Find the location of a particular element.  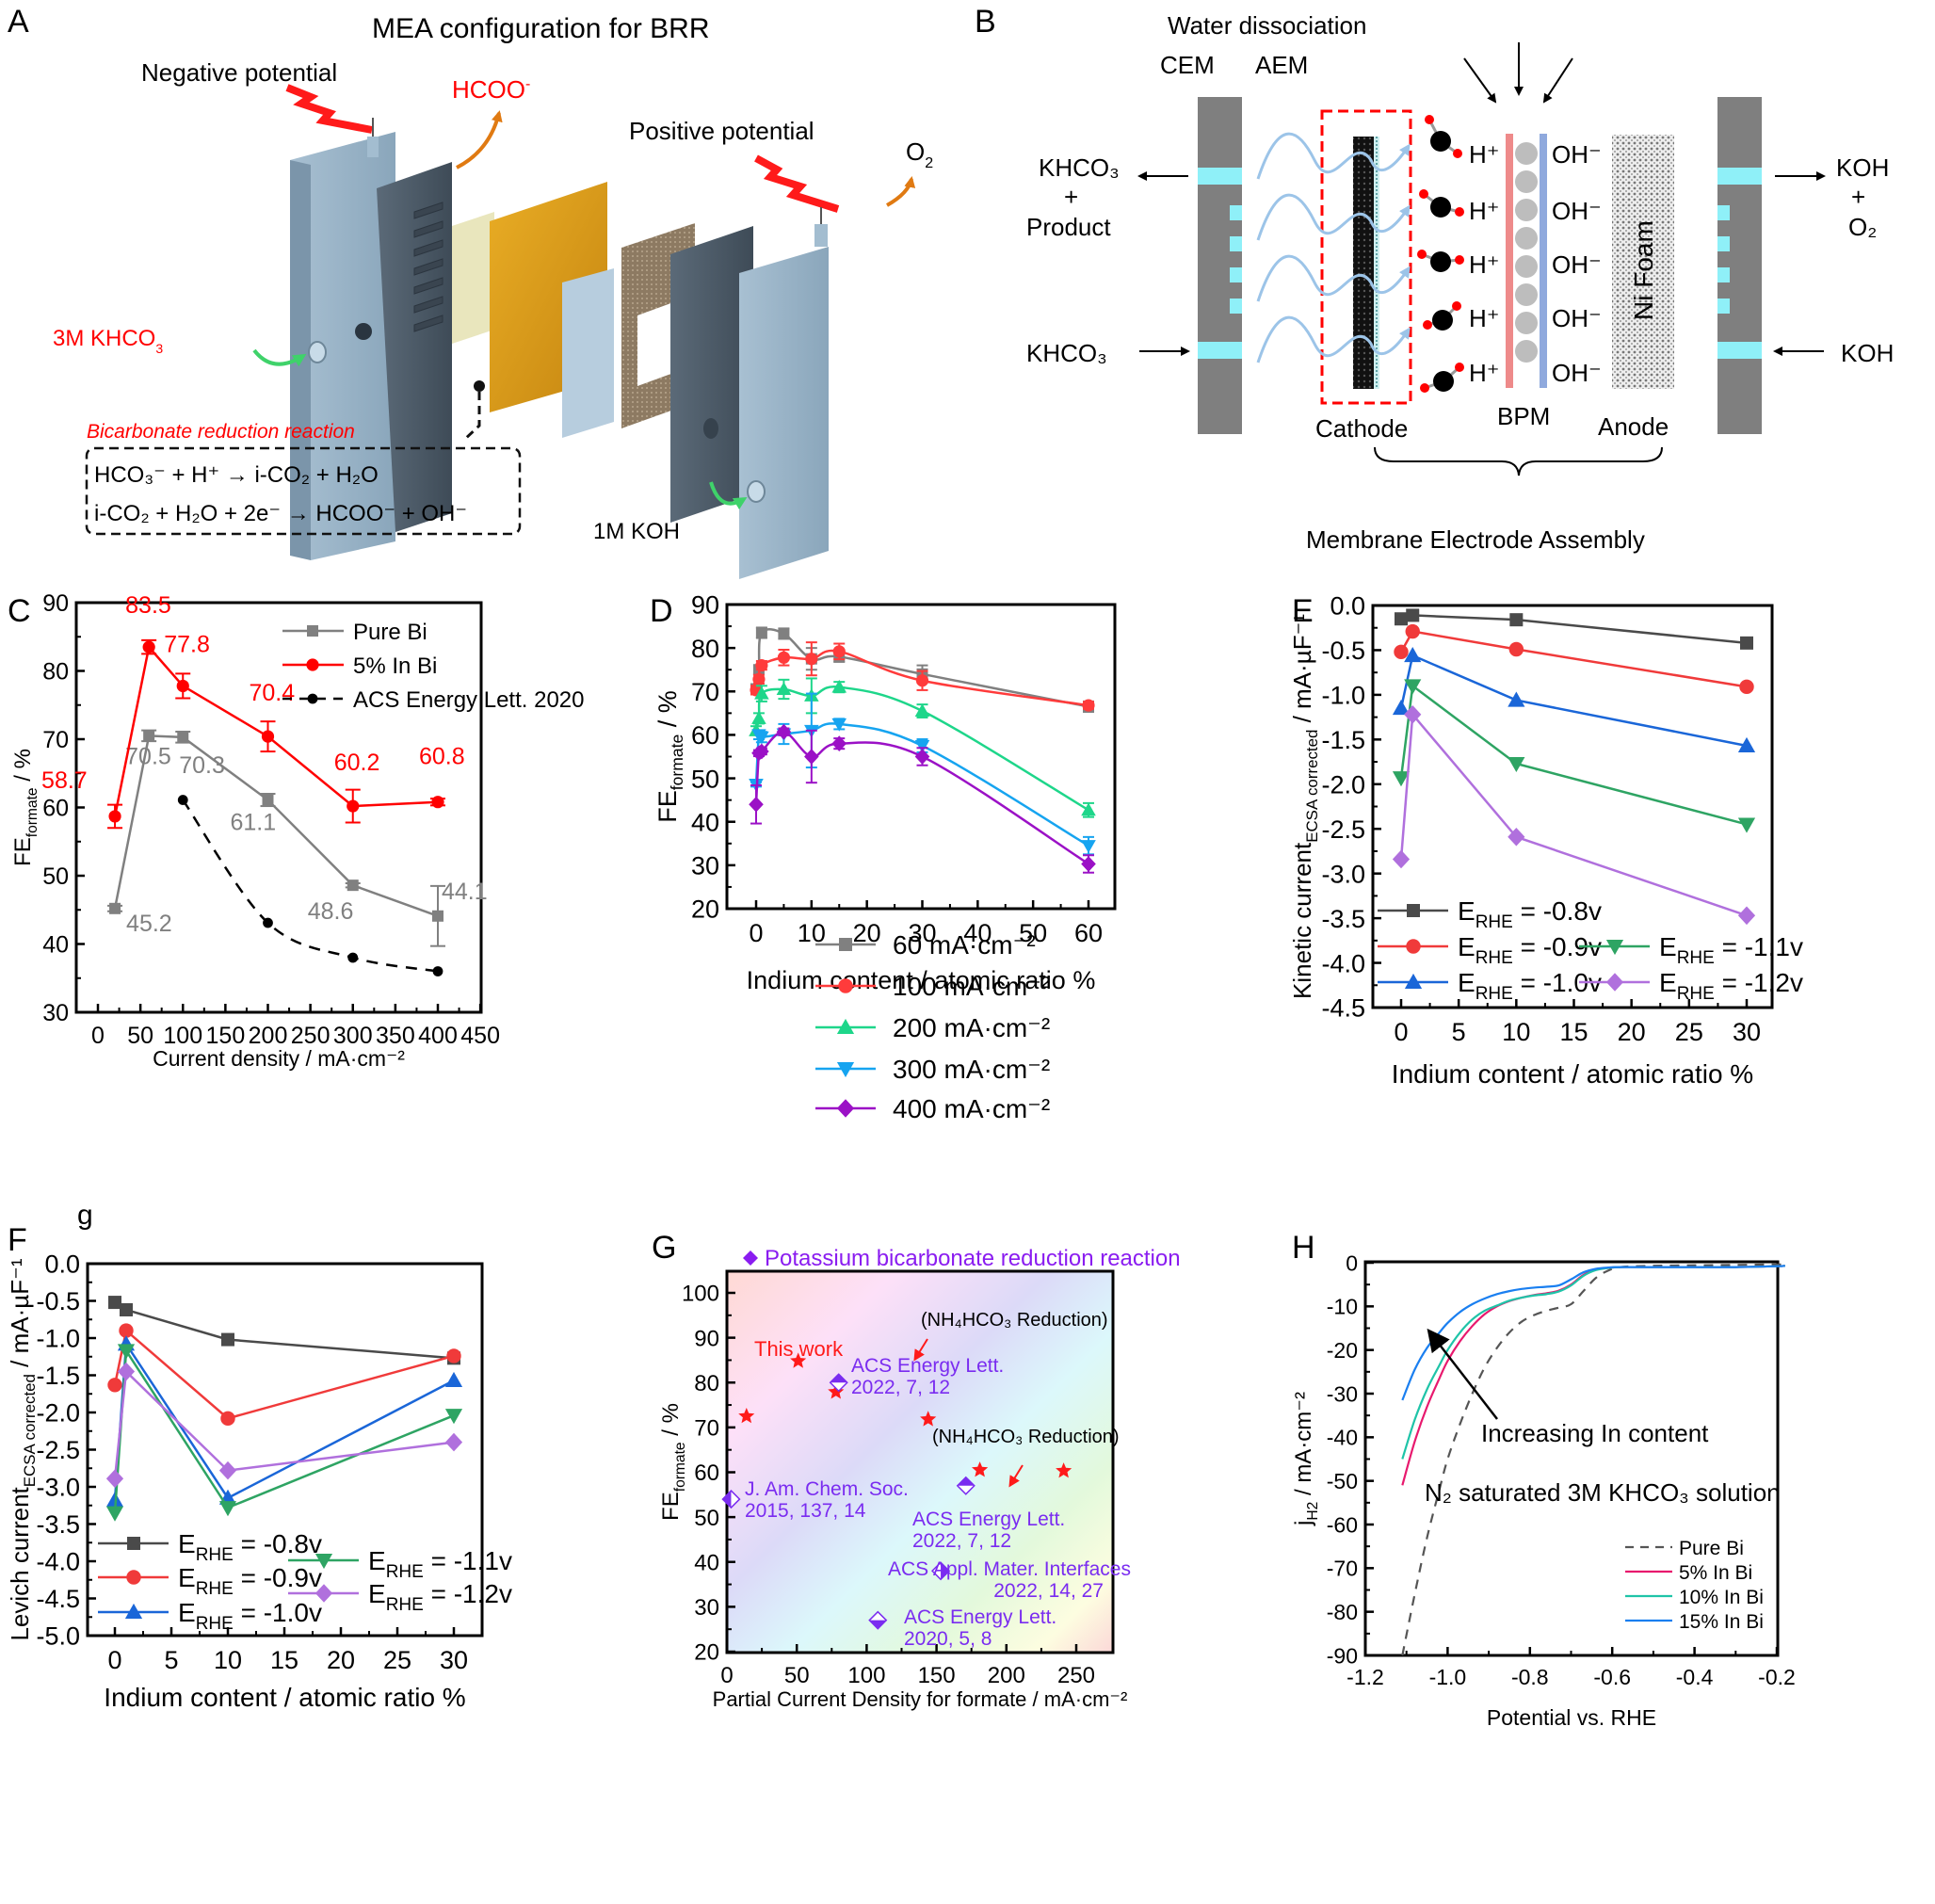

left-out-1: KHCO₃ is located at coordinates (1079, 167).